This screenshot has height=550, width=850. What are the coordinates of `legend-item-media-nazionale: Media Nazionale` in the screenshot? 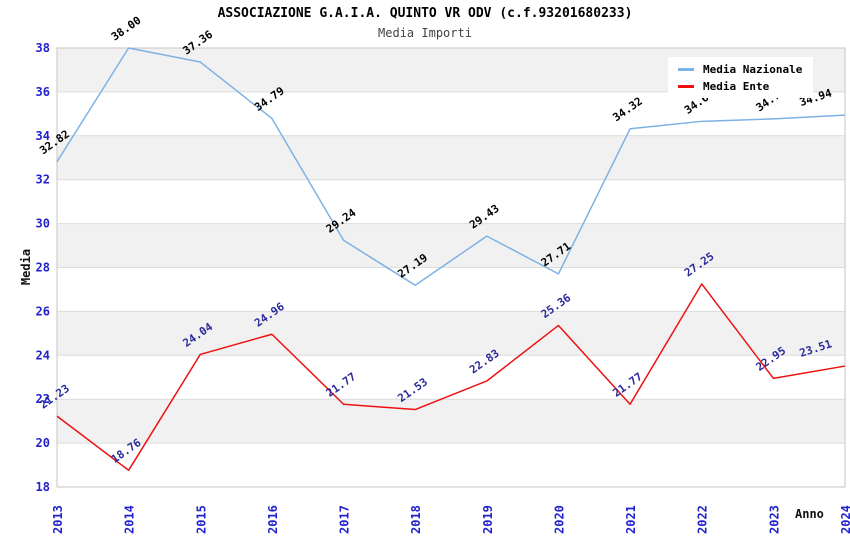 It's located at (745, 69).